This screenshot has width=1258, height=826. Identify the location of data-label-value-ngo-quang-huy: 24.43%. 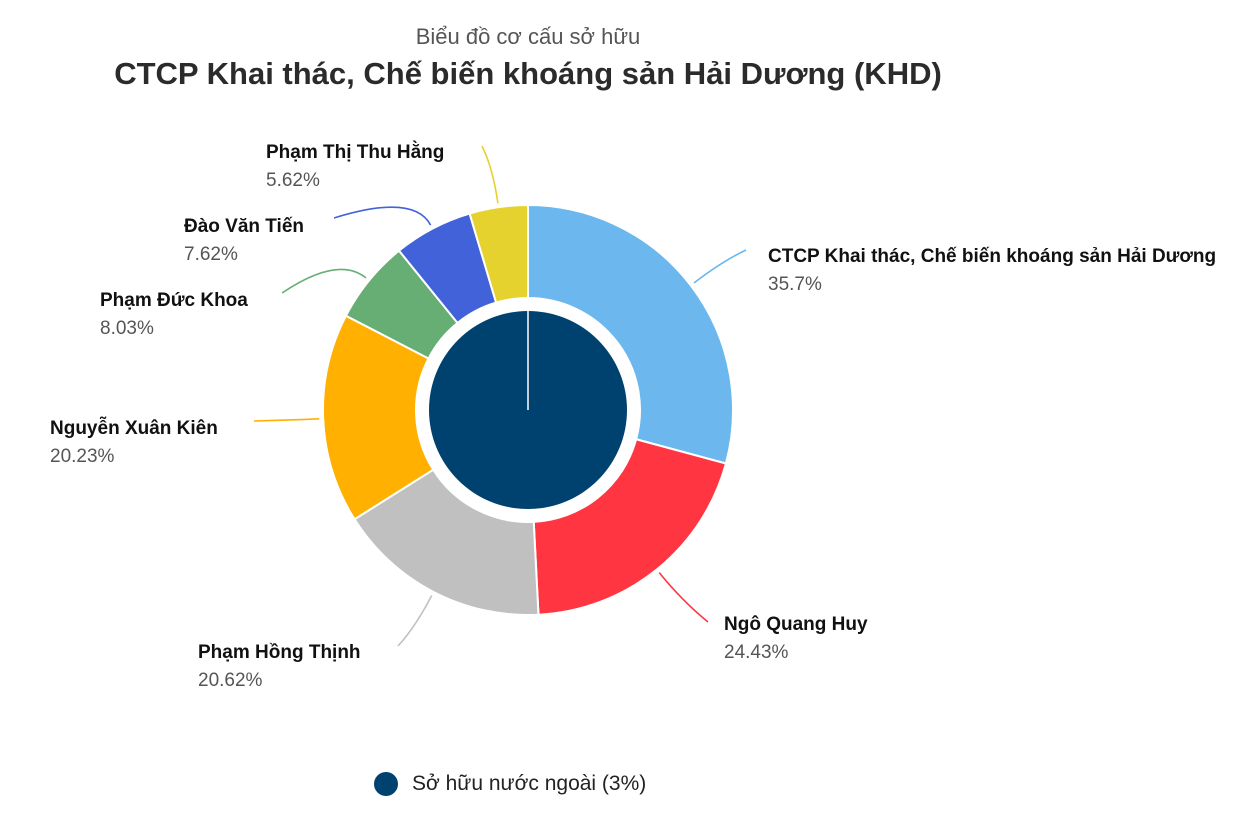
(756, 652).